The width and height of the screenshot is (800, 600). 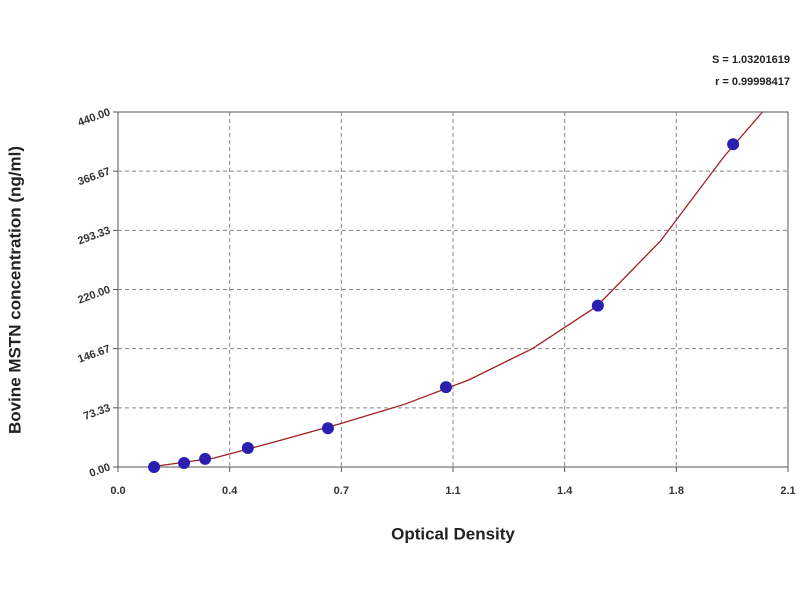 I want to click on annotation: r = 0.99998417, so click(x=752, y=82).